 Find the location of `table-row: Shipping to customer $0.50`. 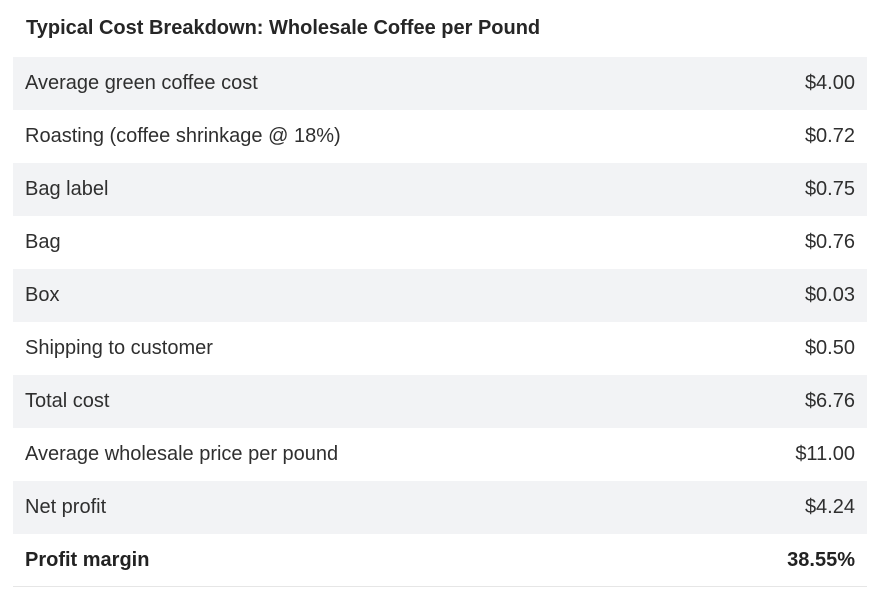

table-row: Shipping to customer $0.50 is located at coordinates (440, 348).